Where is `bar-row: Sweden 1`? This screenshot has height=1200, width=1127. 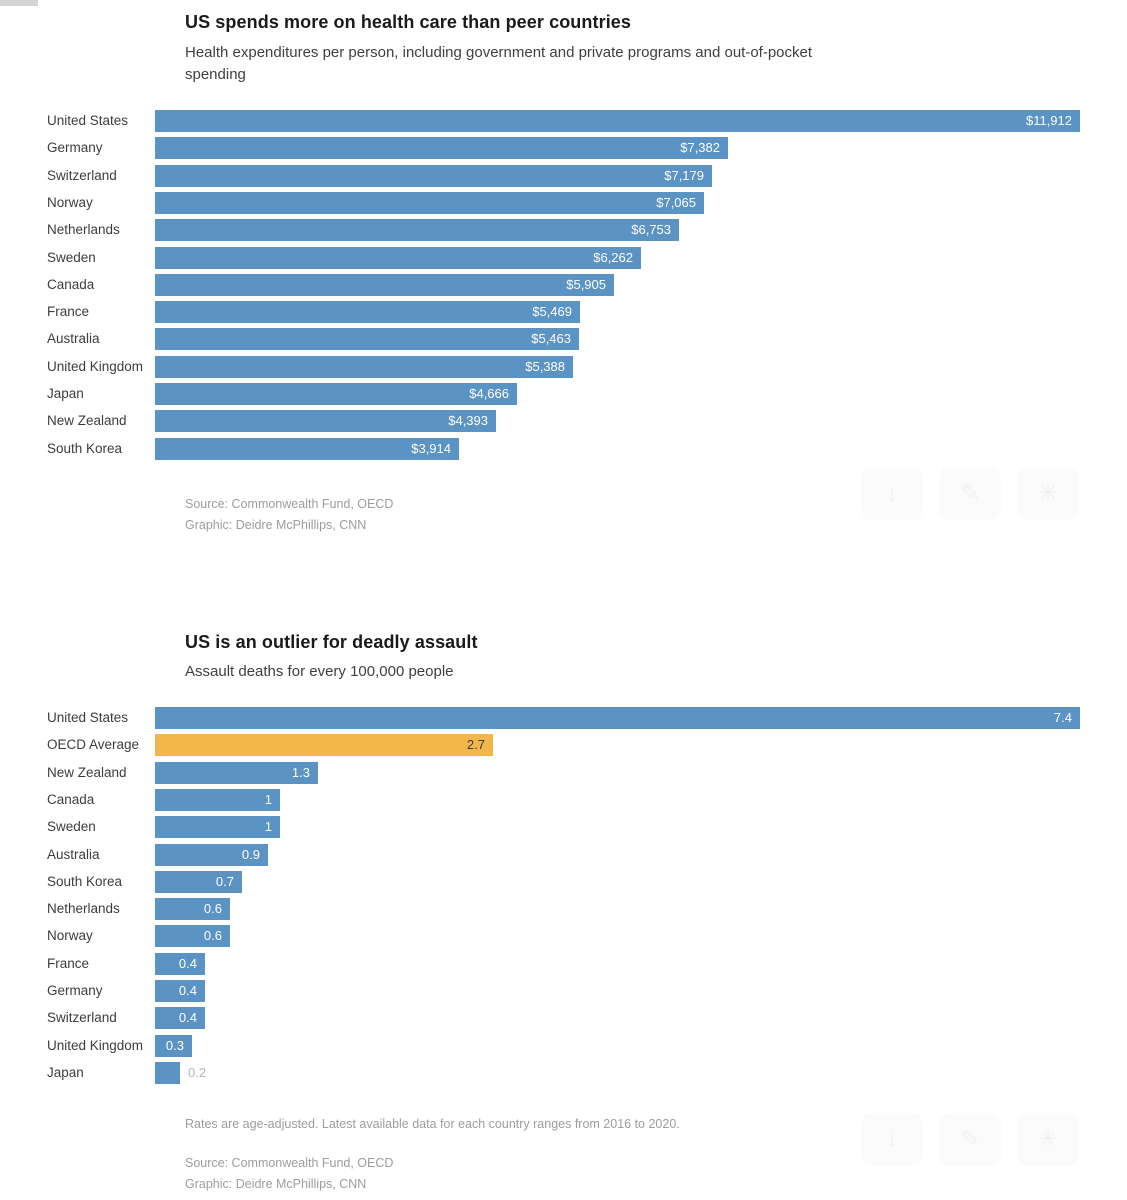
bar-row: Sweden 1 is located at coordinates (563, 827).